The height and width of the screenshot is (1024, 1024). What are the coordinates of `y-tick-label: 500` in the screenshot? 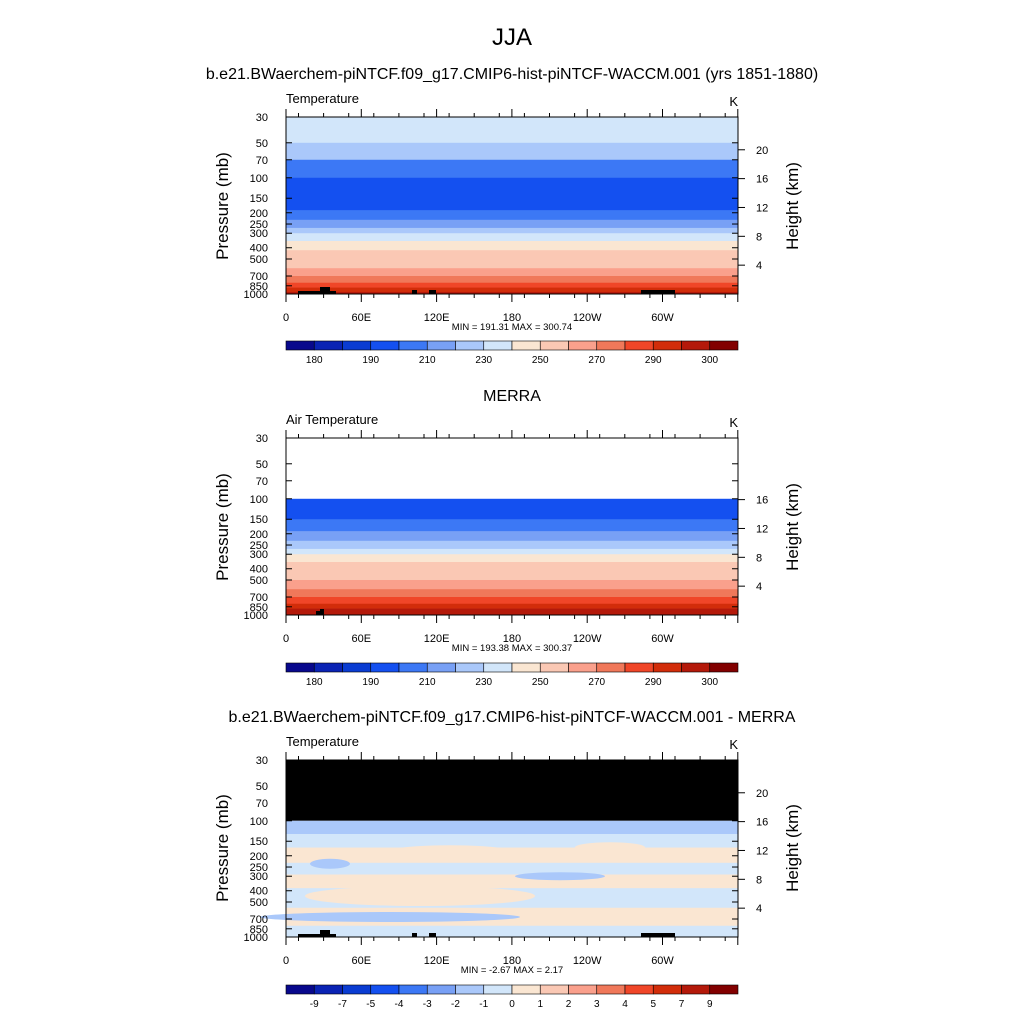 It's located at (259, 903).